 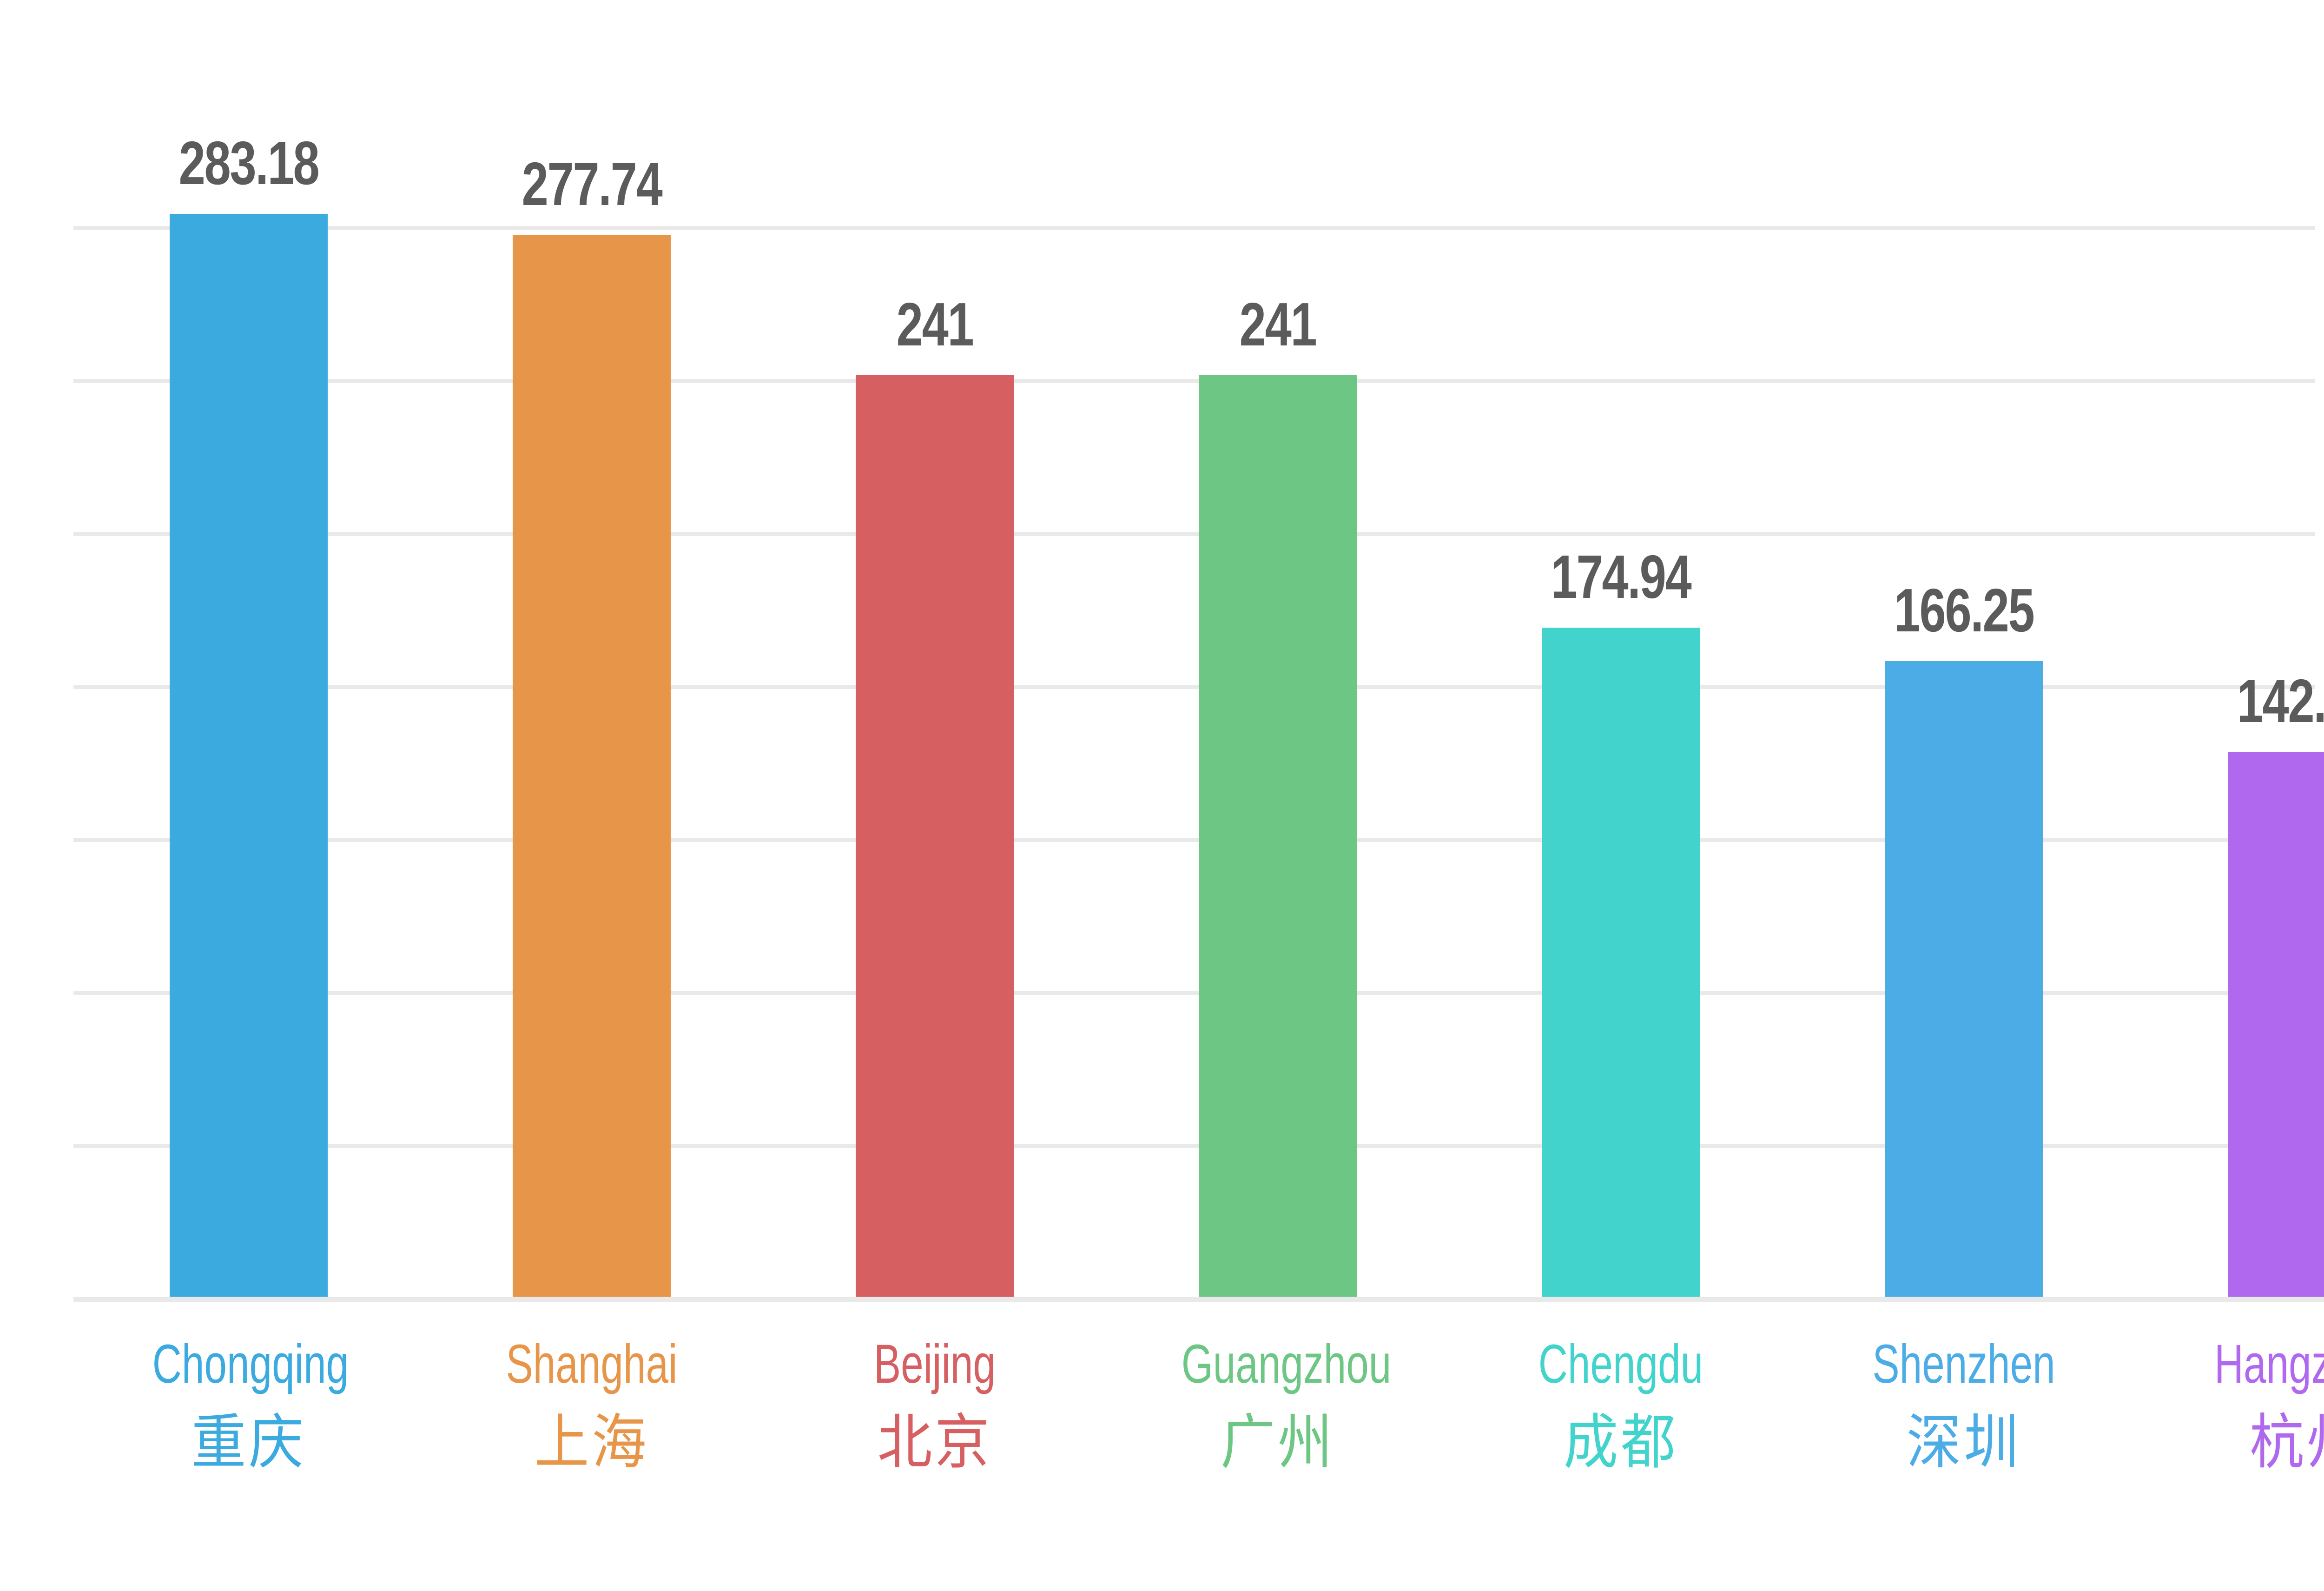 I want to click on x-tick-label-en: Chengdu, so click(x=1620, y=1364).